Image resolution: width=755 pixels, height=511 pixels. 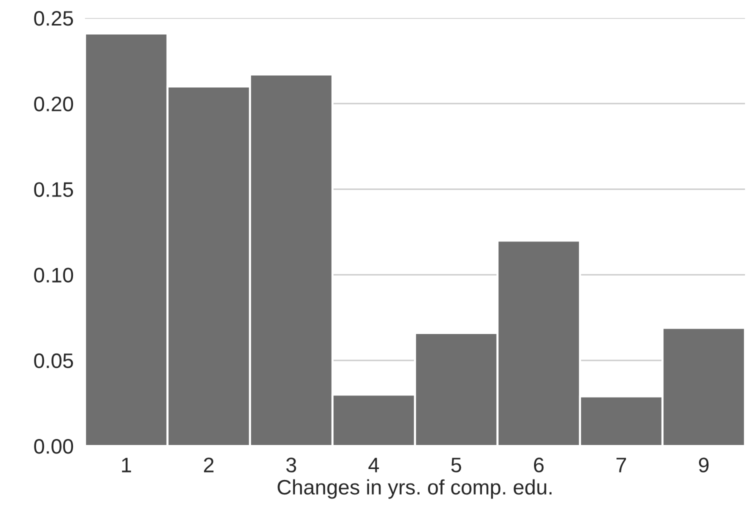 I want to click on x-tick-label: 7, so click(x=621, y=465).